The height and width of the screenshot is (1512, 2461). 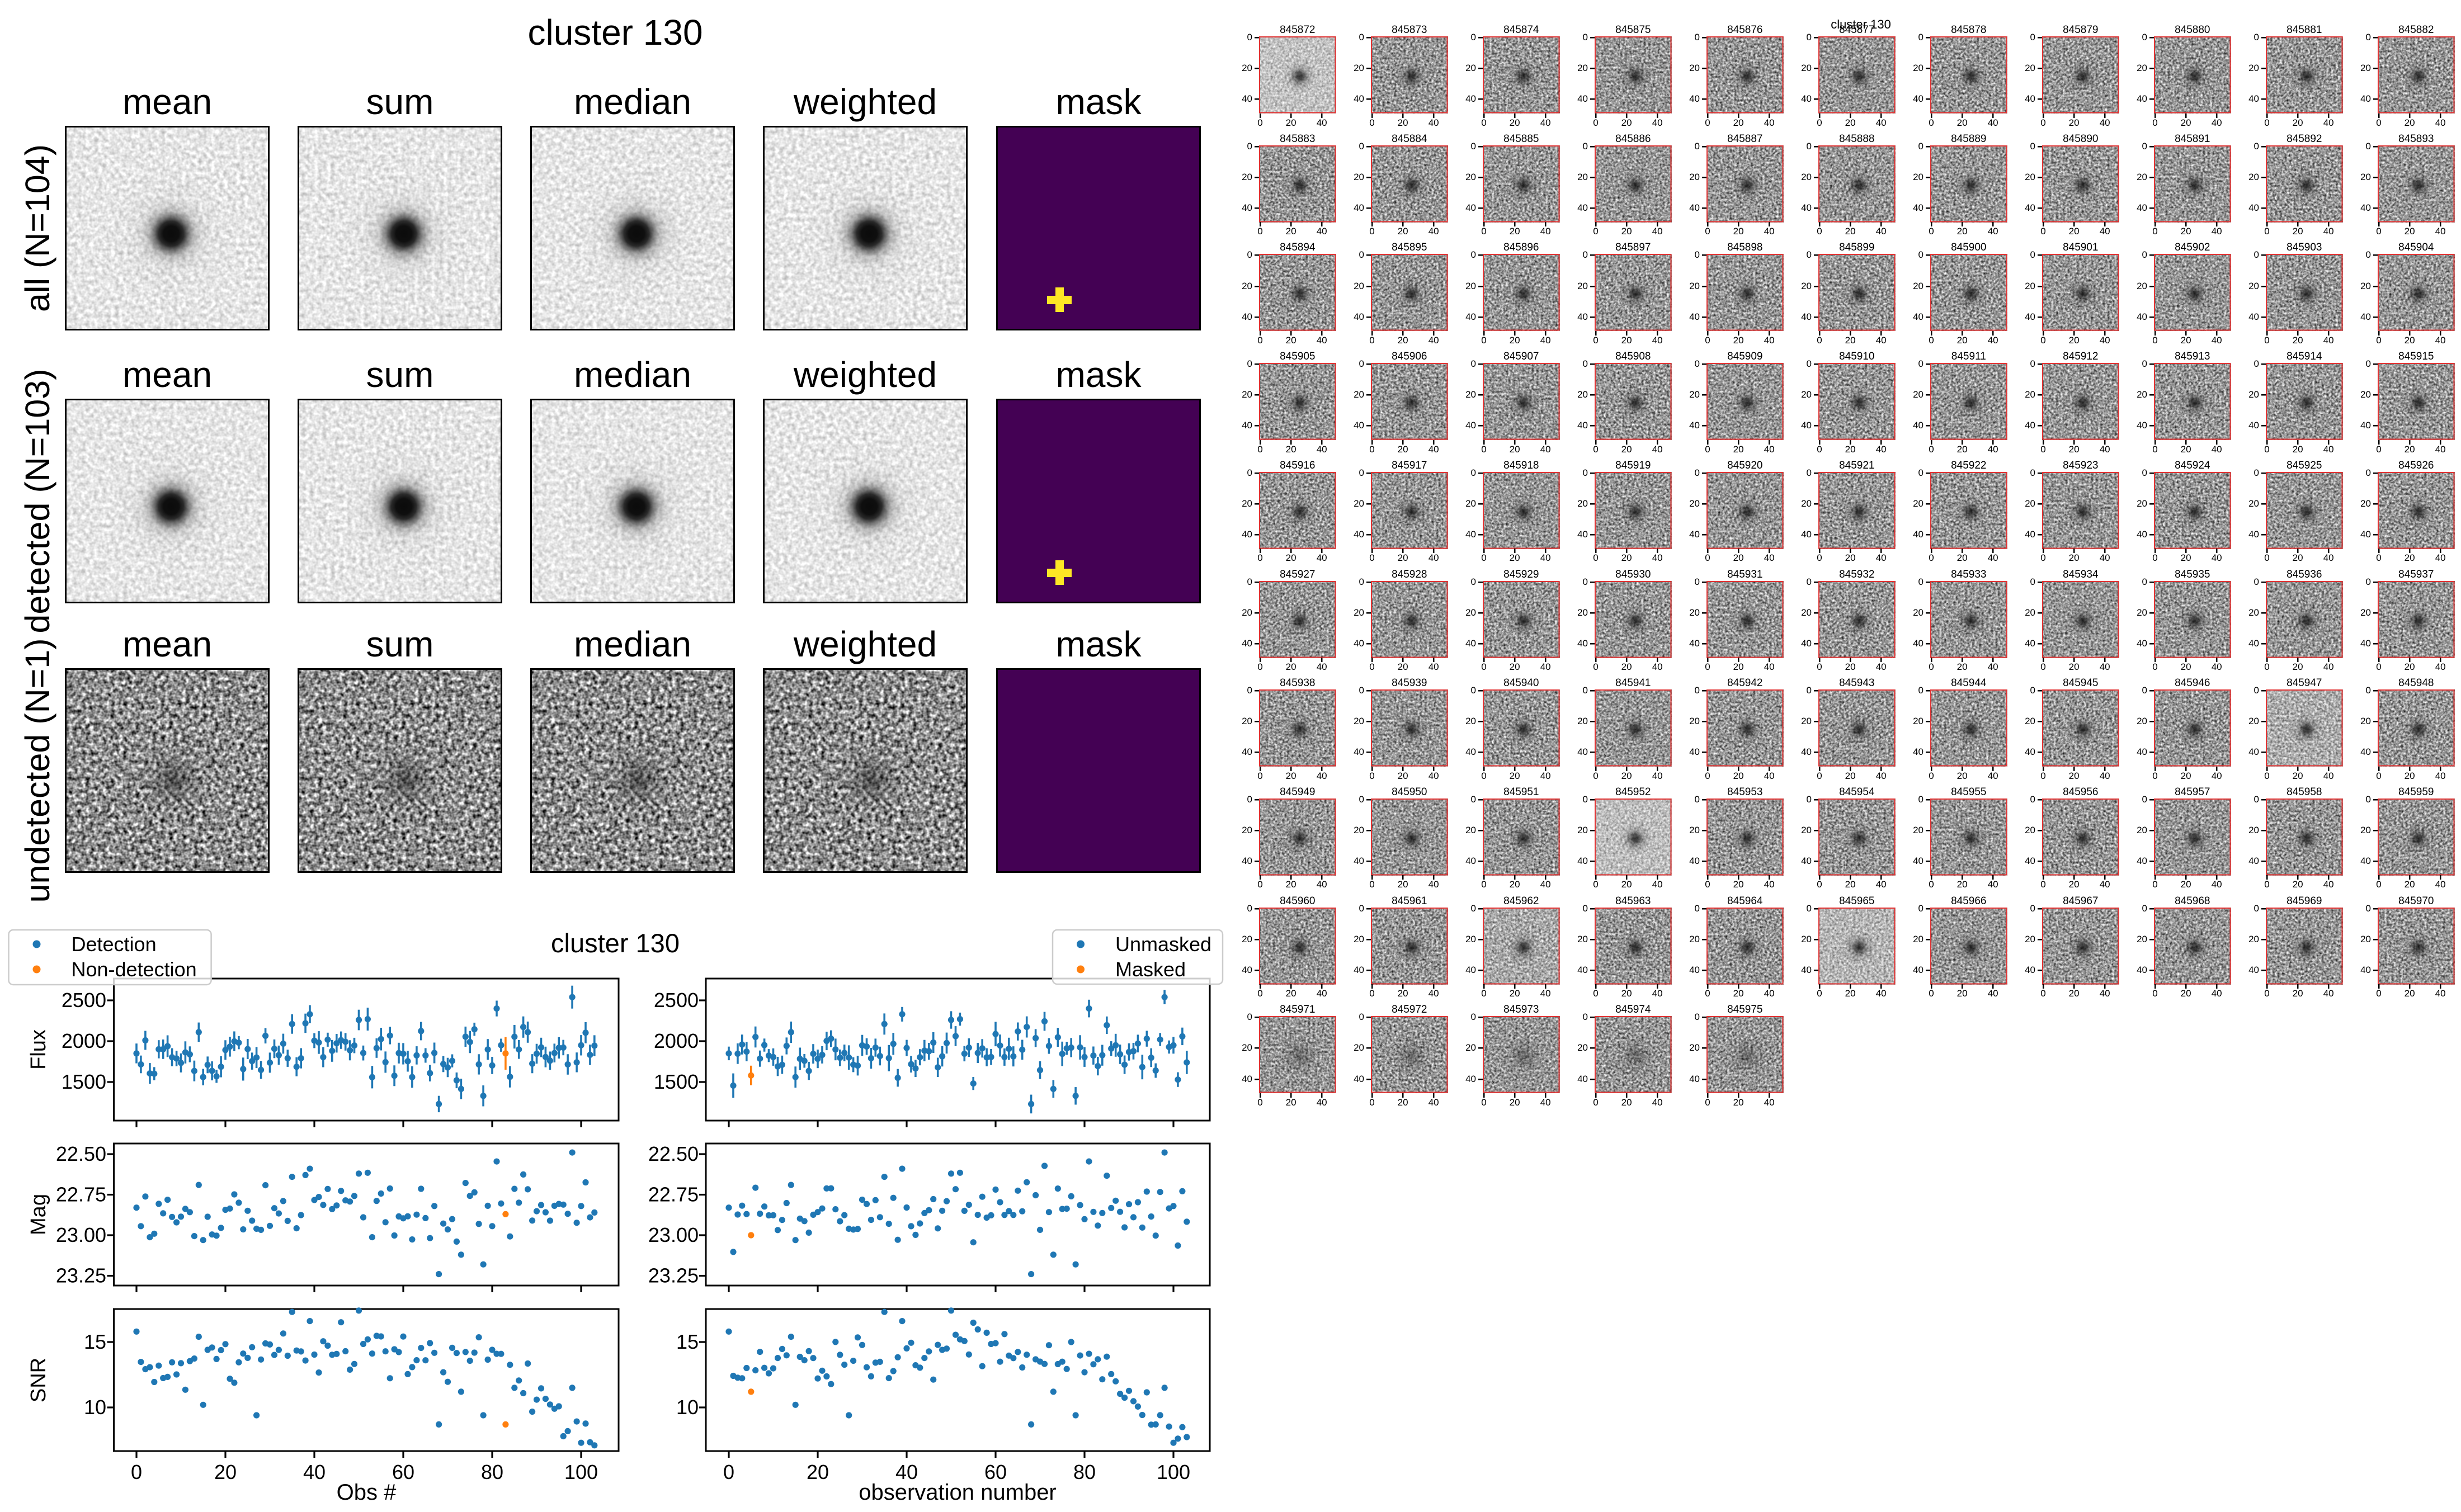 I want to click on svg-text: Detection, so click(x=114, y=944).